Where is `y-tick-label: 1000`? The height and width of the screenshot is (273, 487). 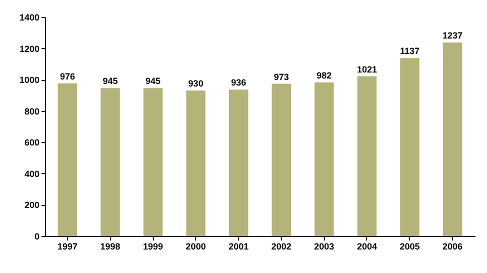
y-tick-label: 1000 is located at coordinates (29, 80).